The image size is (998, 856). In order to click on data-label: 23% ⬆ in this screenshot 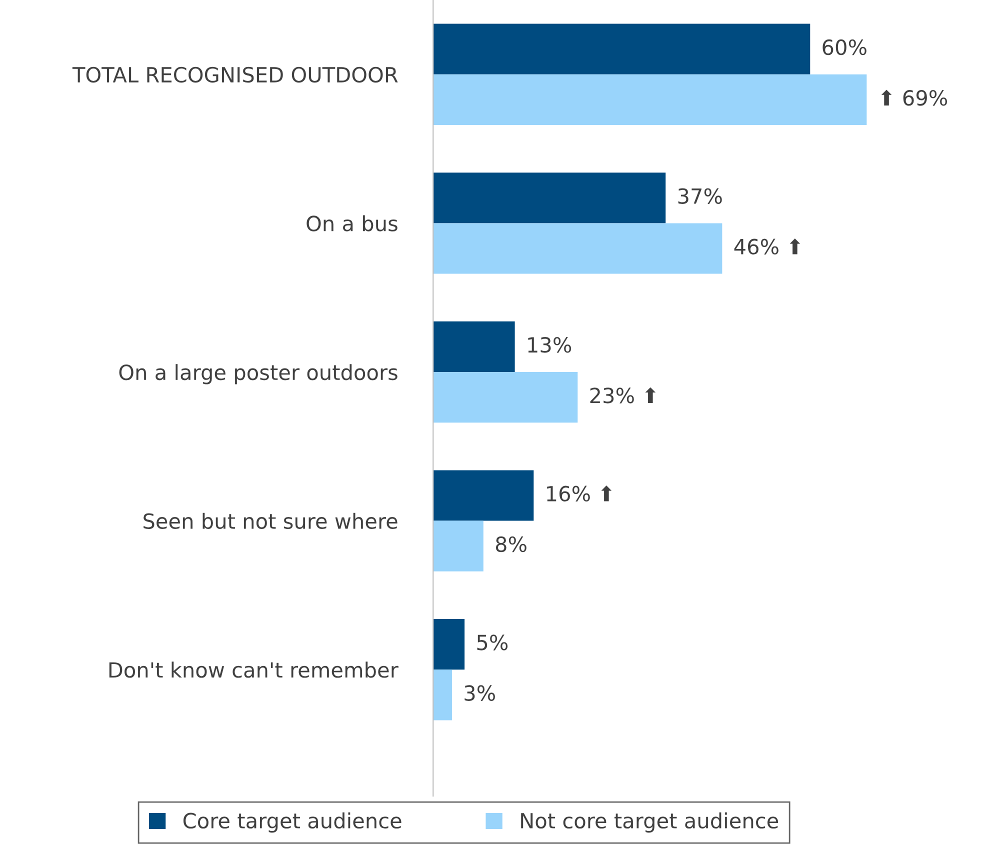, I will do `click(623, 395)`.